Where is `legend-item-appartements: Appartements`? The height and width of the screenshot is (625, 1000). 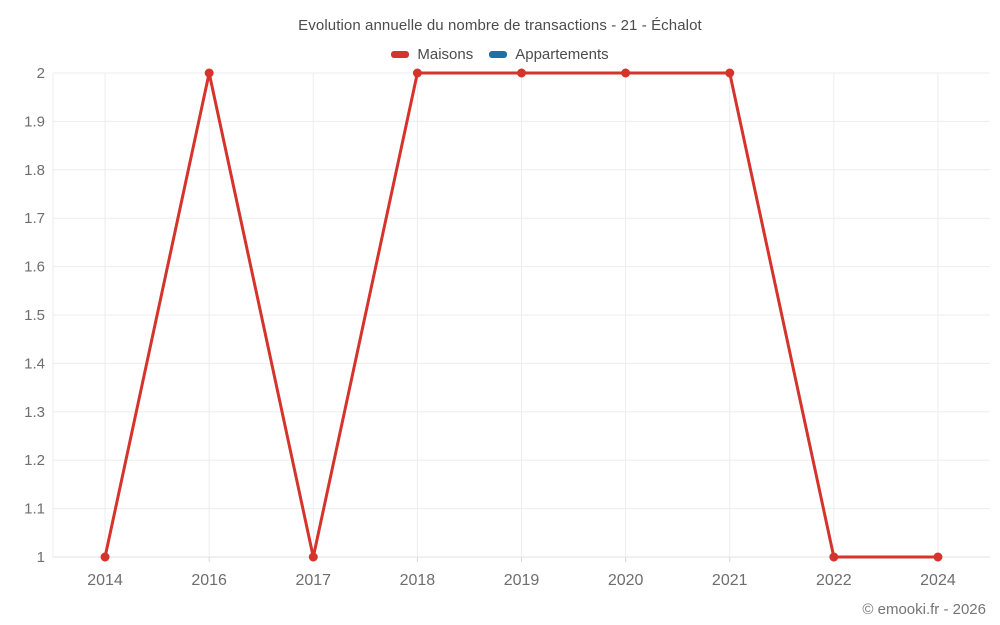 legend-item-appartements: Appartements is located at coordinates (549, 54).